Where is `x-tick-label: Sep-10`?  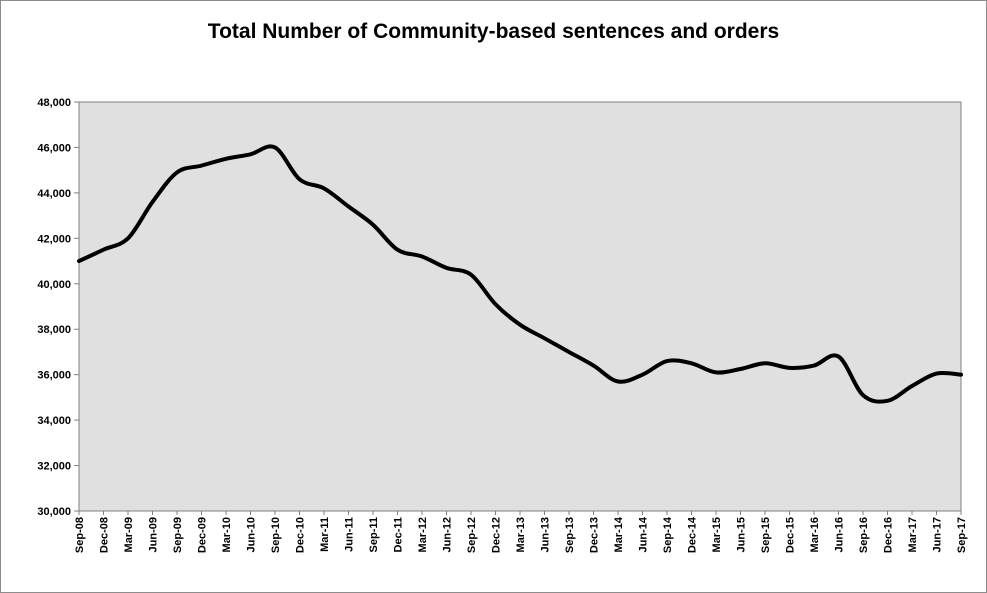
x-tick-label: Sep-10 is located at coordinates (276, 535).